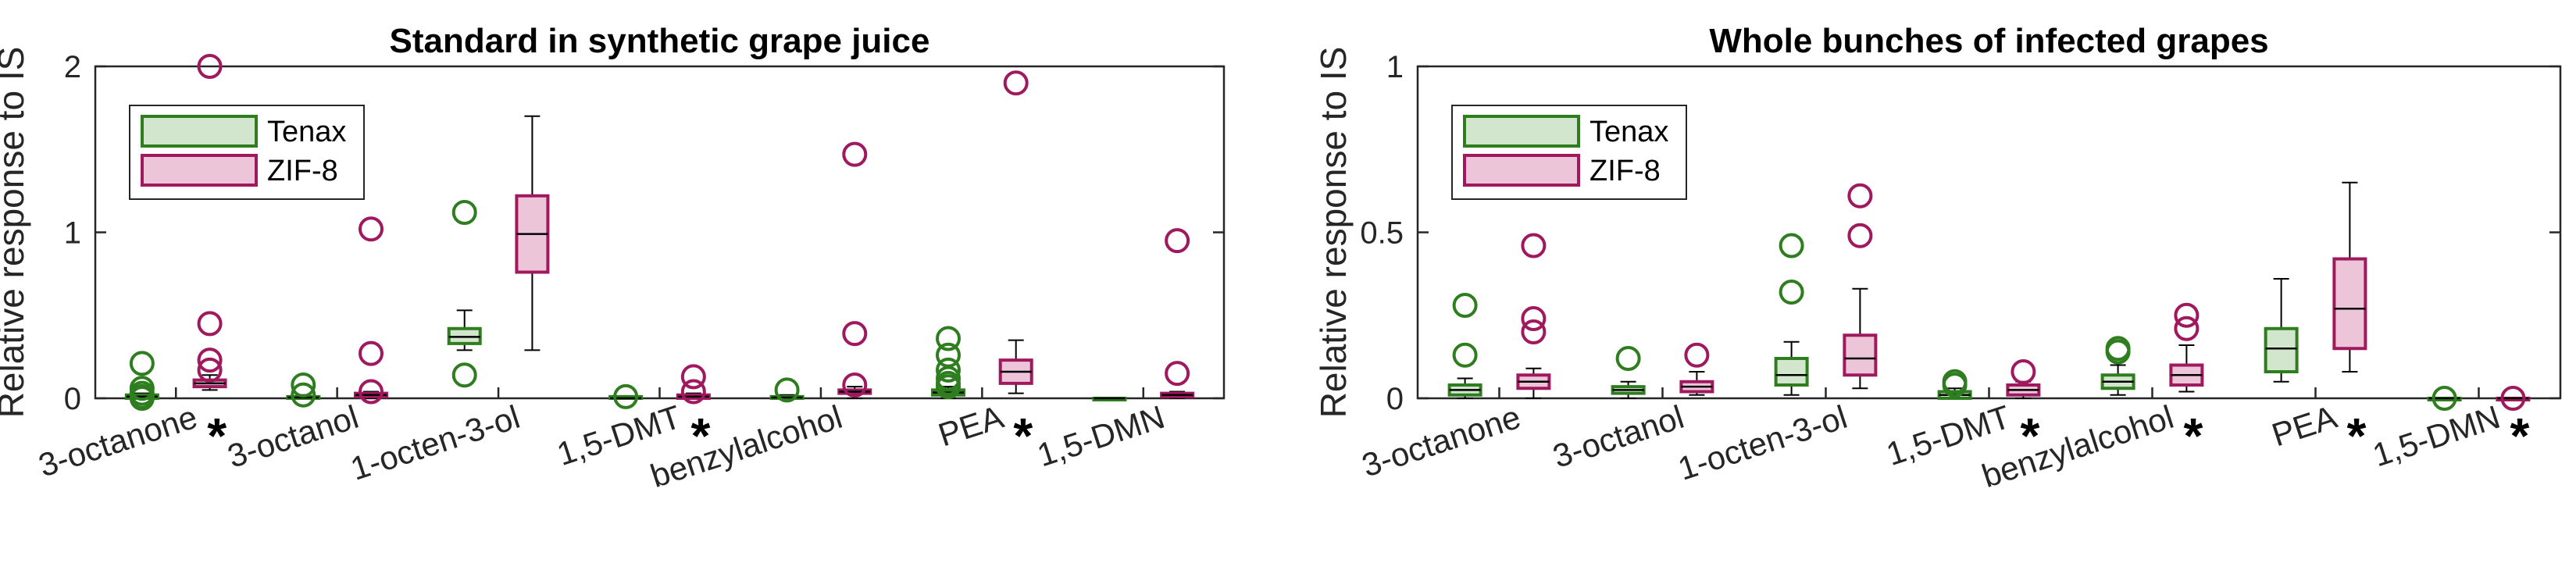 The width and height of the screenshot is (2576, 574). Describe the element at coordinates (1382, 233) in the screenshot. I see `y-tick-label: 0.5` at that location.